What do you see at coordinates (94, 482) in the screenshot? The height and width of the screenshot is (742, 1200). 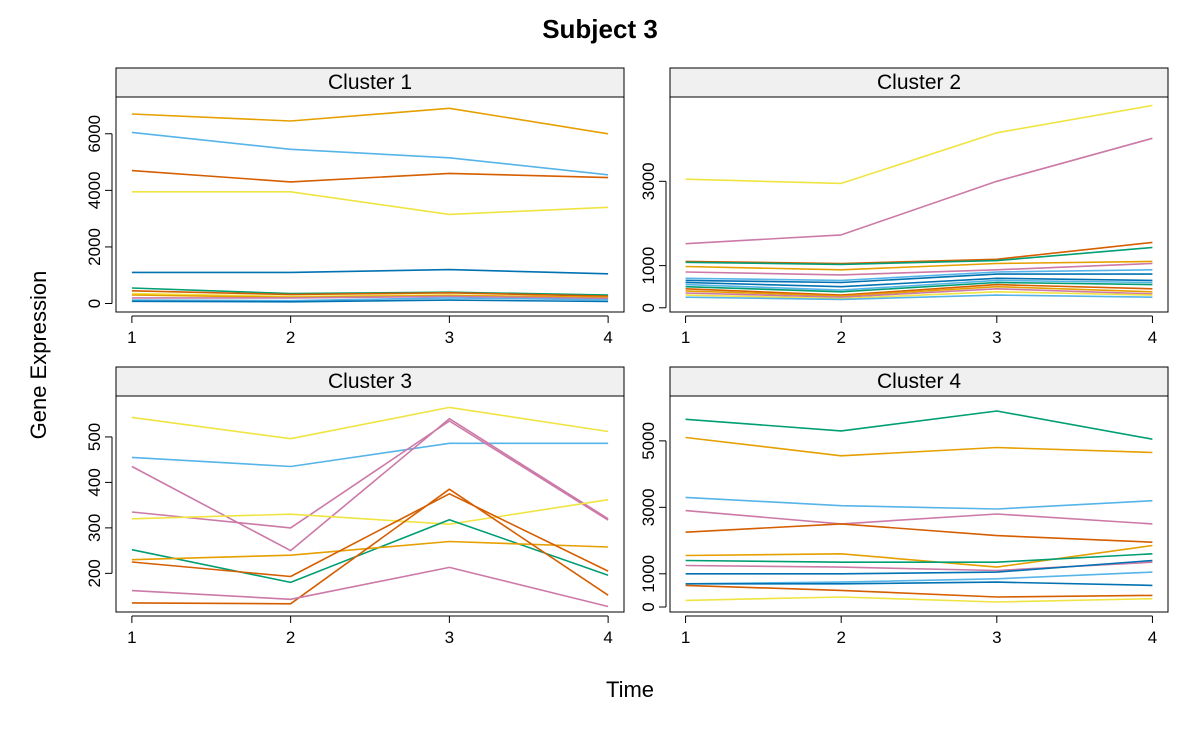 I see `y-tick-label: 400` at bounding box center [94, 482].